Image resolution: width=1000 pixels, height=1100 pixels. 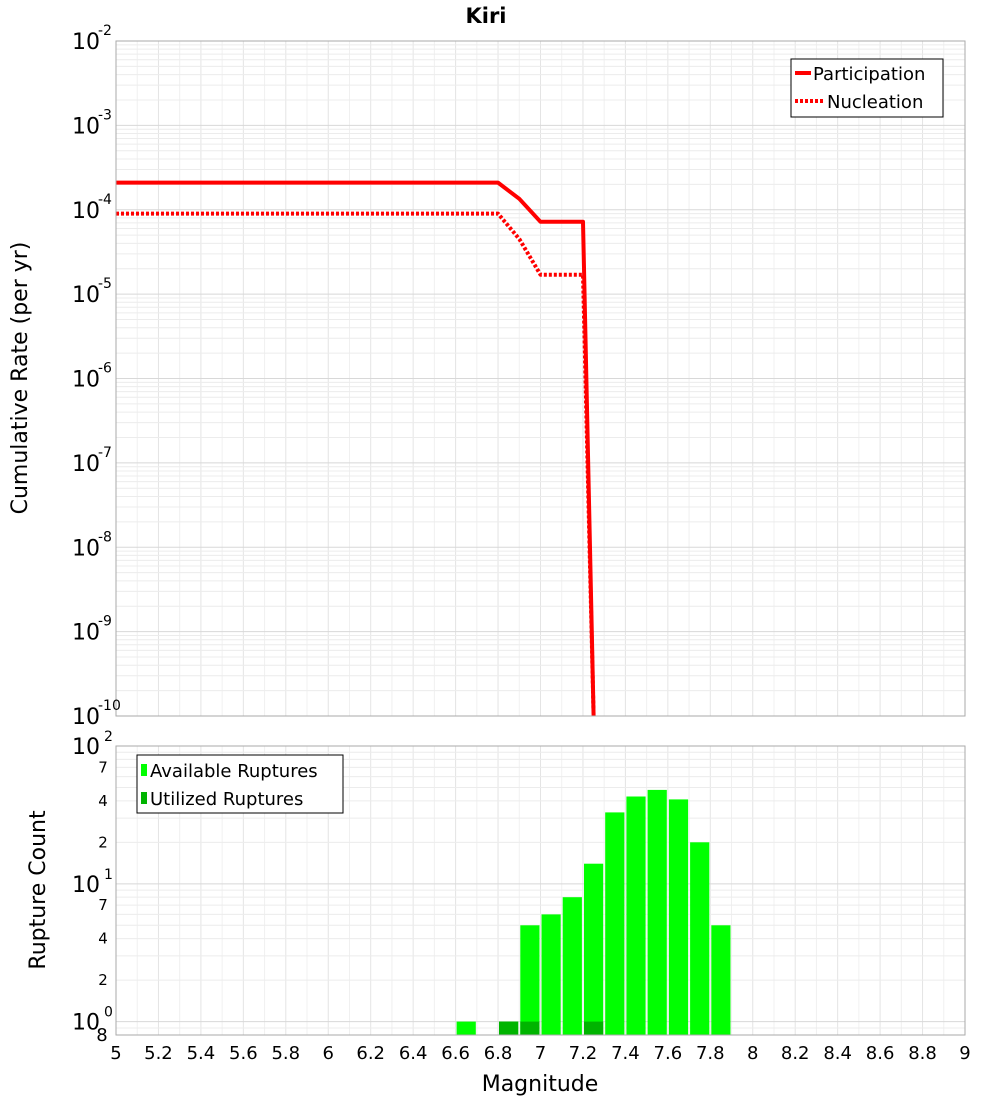 I want to click on top-y-tick: 10⁻⁷, so click(x=92, y=461).